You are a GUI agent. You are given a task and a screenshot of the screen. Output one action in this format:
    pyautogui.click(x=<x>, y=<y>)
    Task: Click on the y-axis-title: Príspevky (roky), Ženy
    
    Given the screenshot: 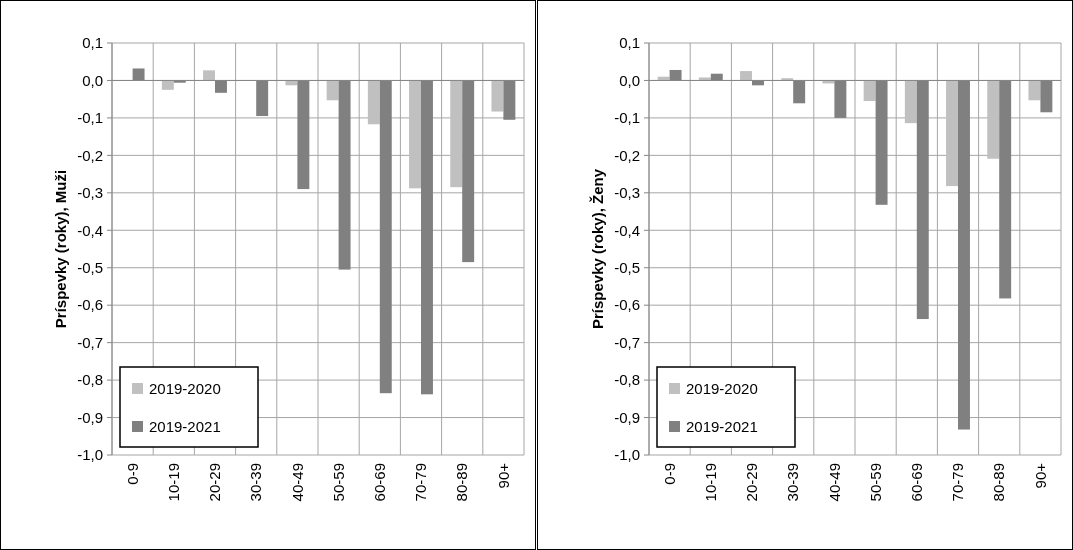 What is the action you would take?
    pyautogui.click(x=597, y=249)
    